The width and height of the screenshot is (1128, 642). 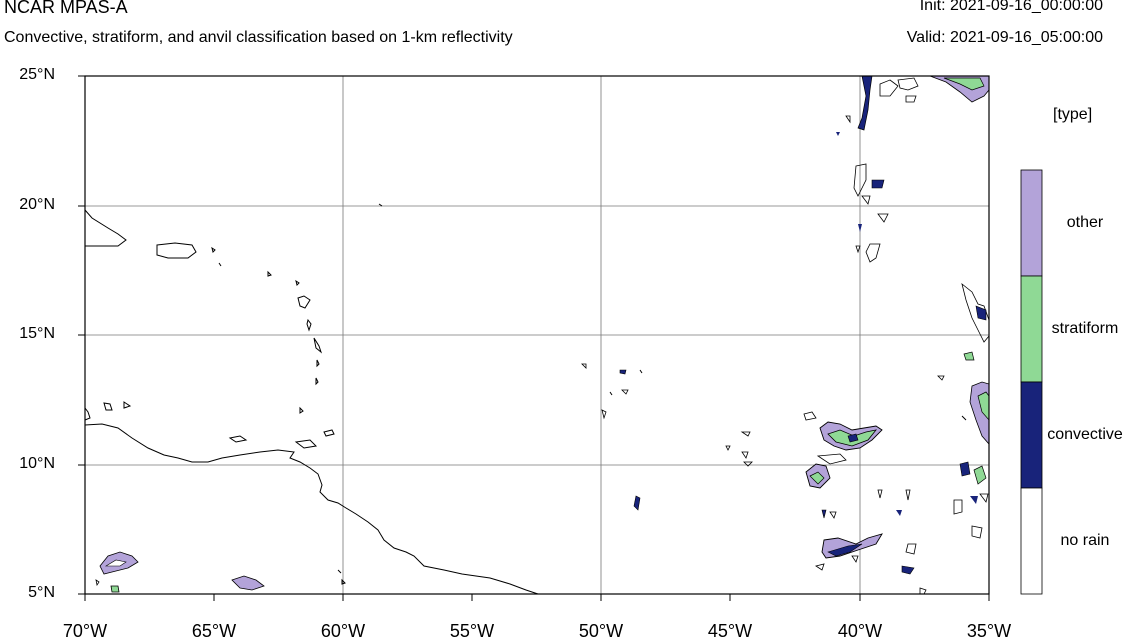 I want to click on init-time: Init: 2021-09-16_00:00:00, so click(x=1011, y=7).